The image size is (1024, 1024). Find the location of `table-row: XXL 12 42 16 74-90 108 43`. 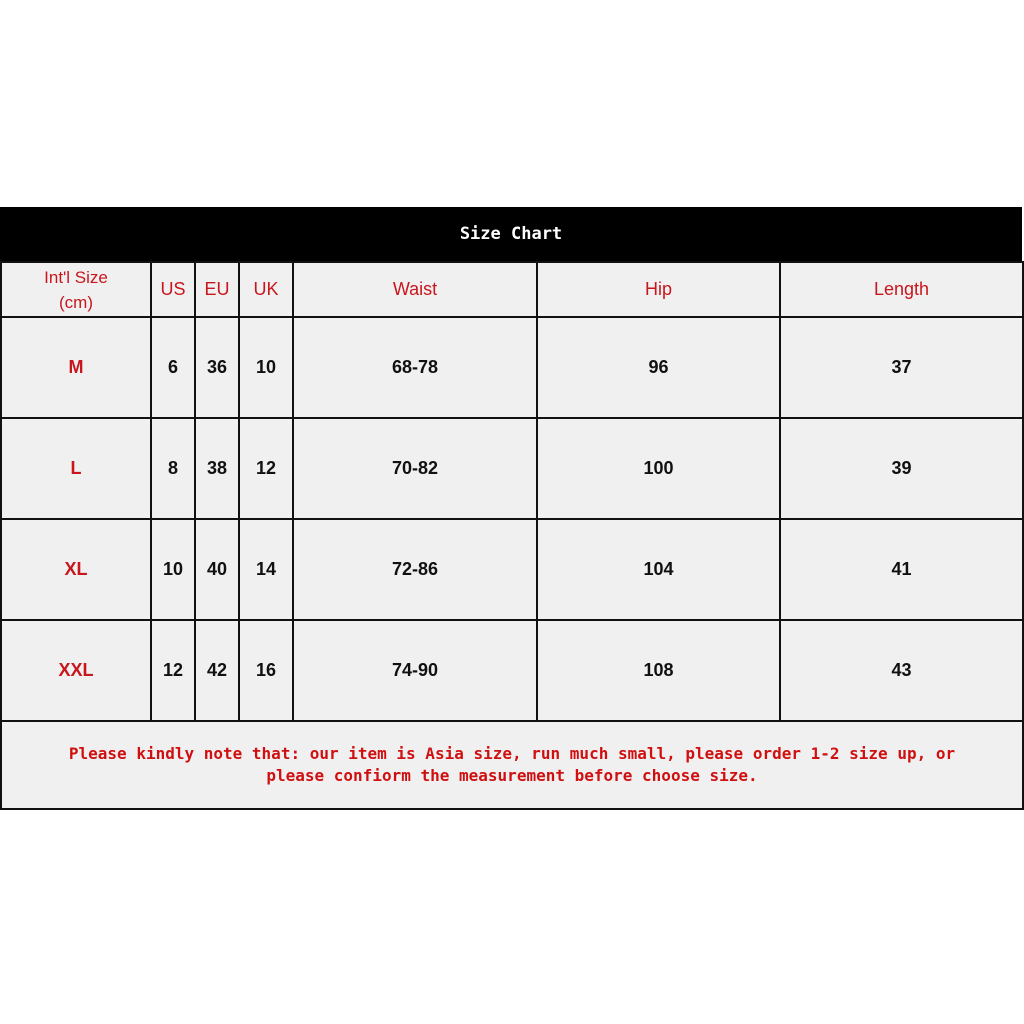

table-row: XXL 12 42 16 74-90 108 43 is located at coordinates (512, 670).